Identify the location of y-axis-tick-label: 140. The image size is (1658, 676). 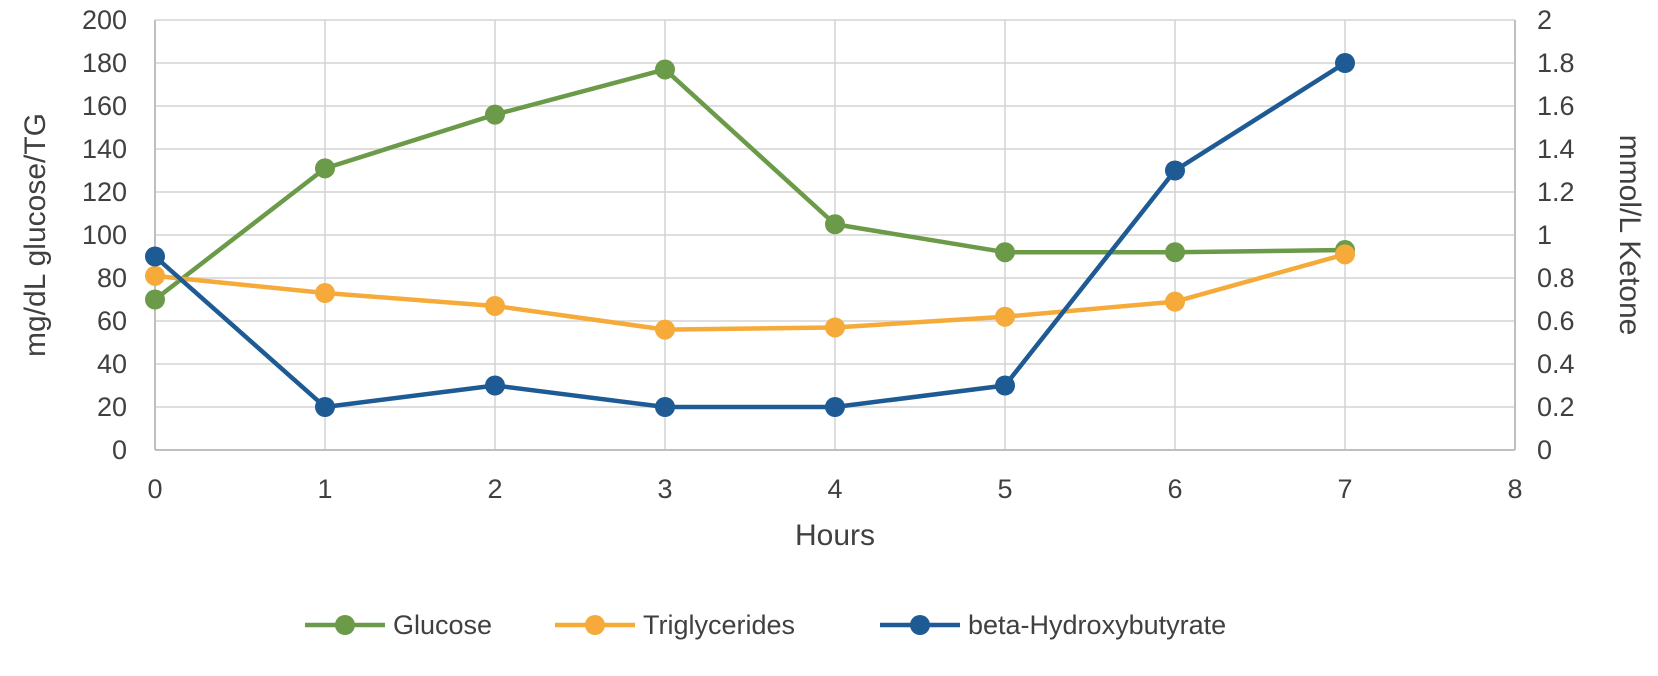
(104, 149).